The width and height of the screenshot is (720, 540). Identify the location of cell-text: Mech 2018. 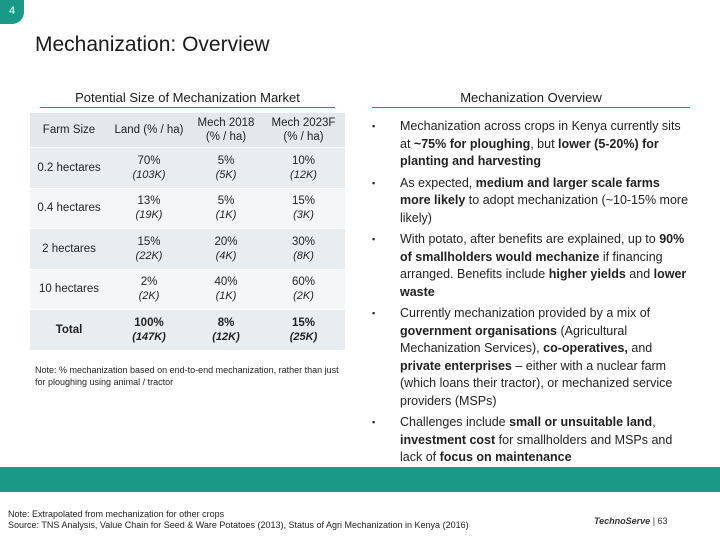
(226, 123).